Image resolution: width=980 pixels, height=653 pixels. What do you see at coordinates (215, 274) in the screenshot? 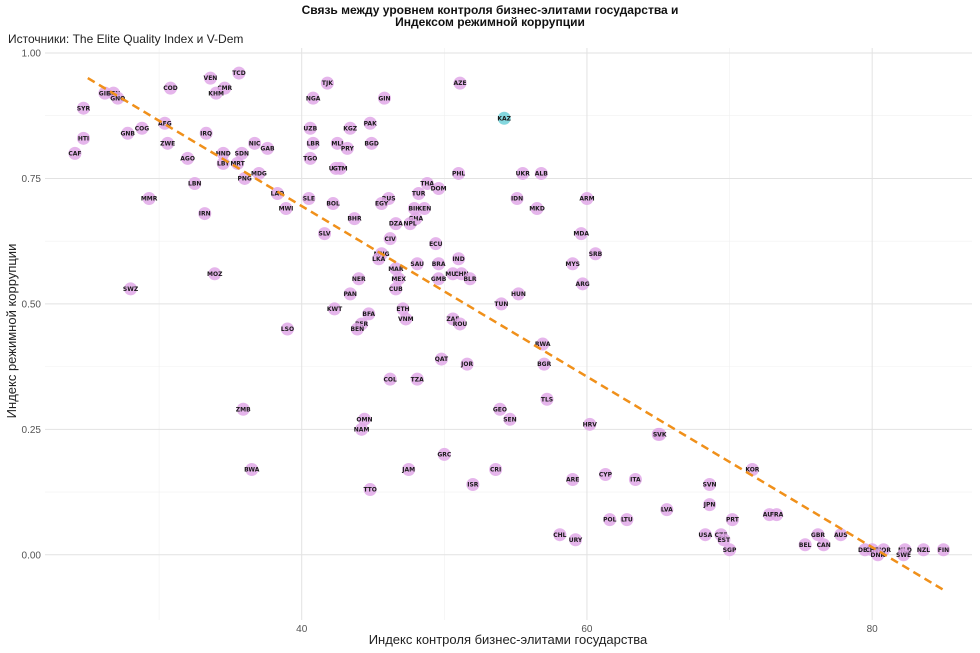
I see `data-point-moz: MOZ` at bounding box center [215, 274].